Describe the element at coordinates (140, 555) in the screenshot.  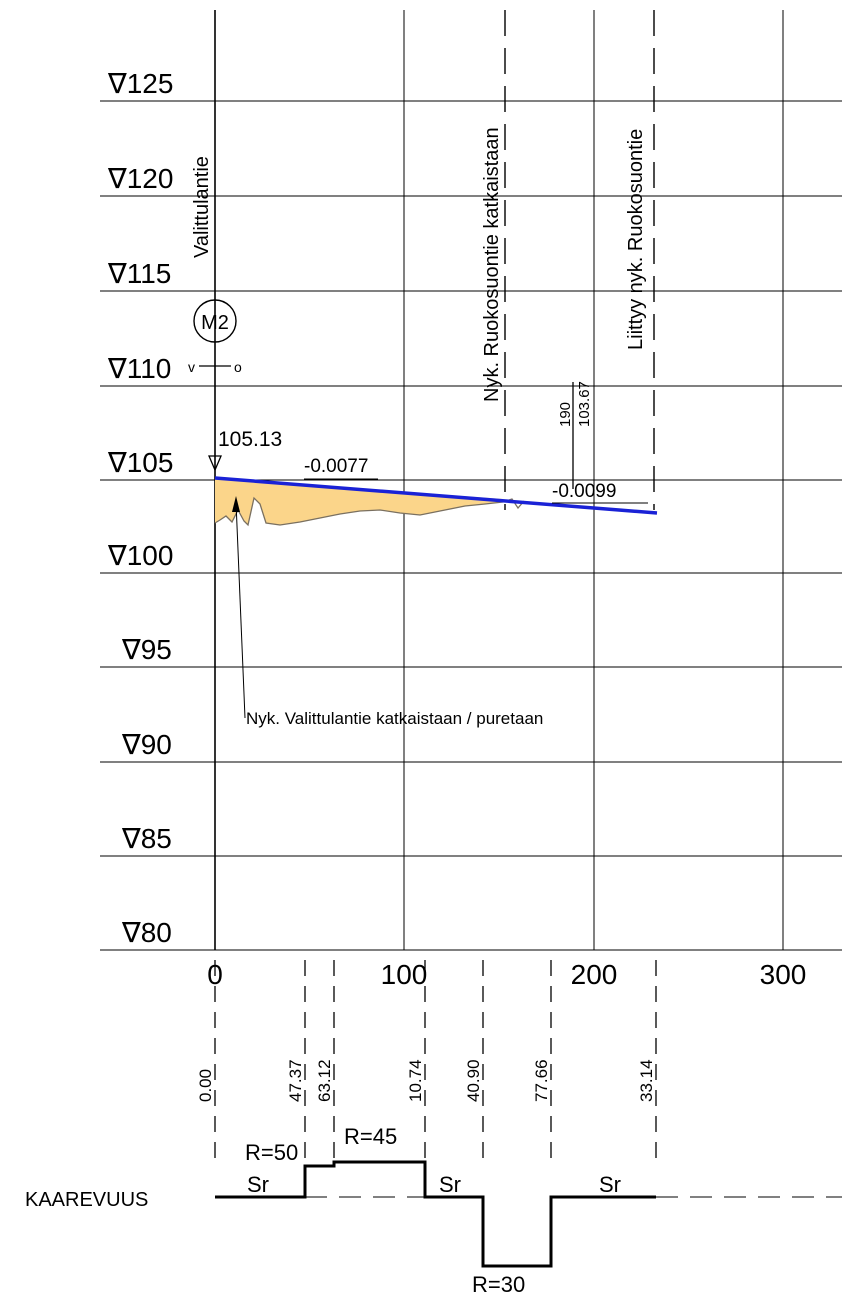
I see `elevation-label: ∇100` at that location.